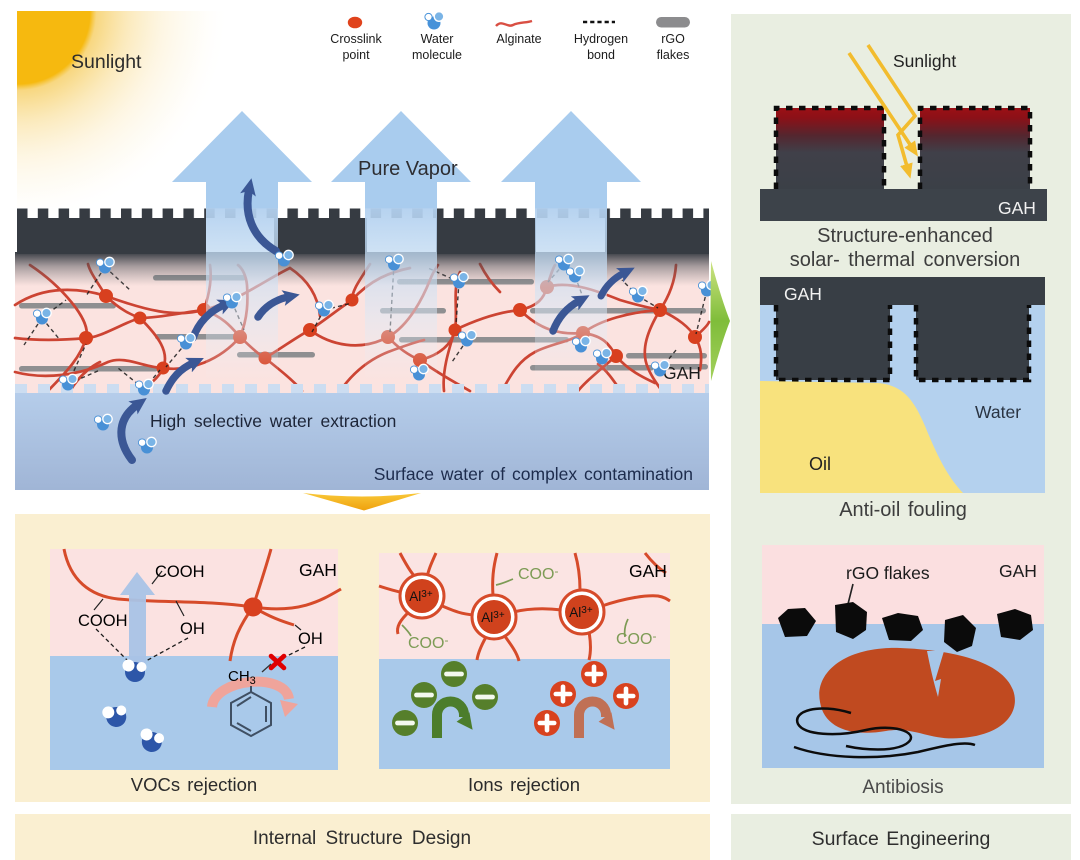 Image resolution: width=1080 pixels, height=860 pixels. What do you see at coordinates (437, 55) in the screenshot?
I see `svg-text: molecule` at bounding box center [437, 55].